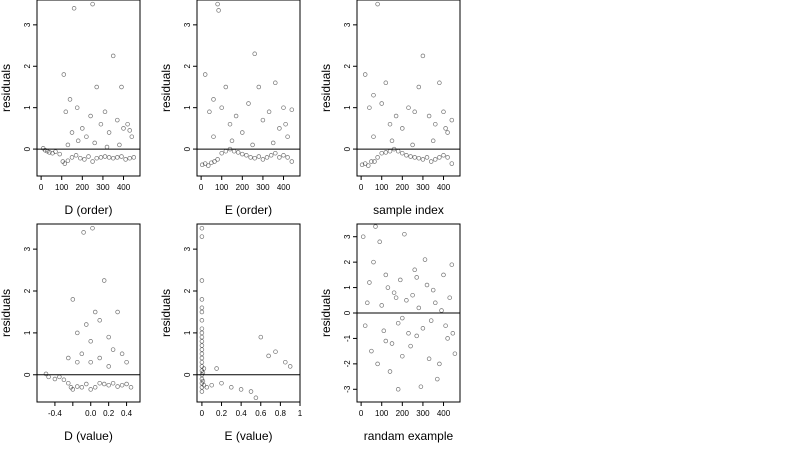 The height and width of the screenshot is (450, 800). Describe the element at coordinates (201, 187) in the screenshot. I see `x-tick-label: 0` at that location.